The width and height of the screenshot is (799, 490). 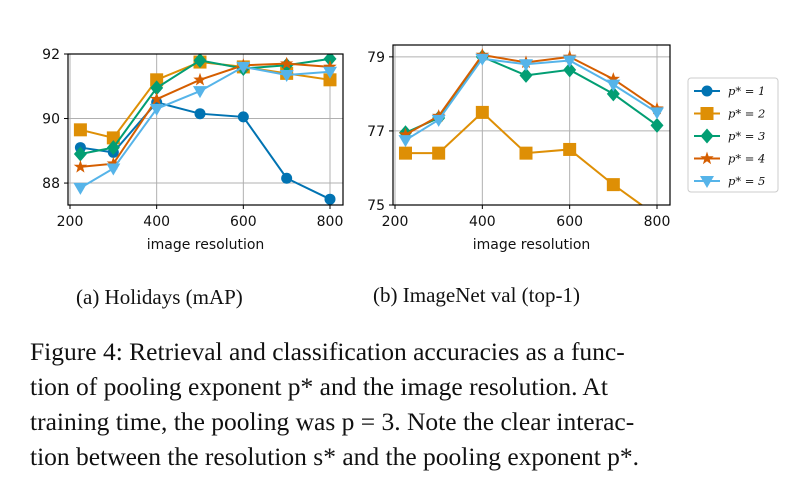 I want to click on legend-label: p* = 5, so click(x=746, y=181).